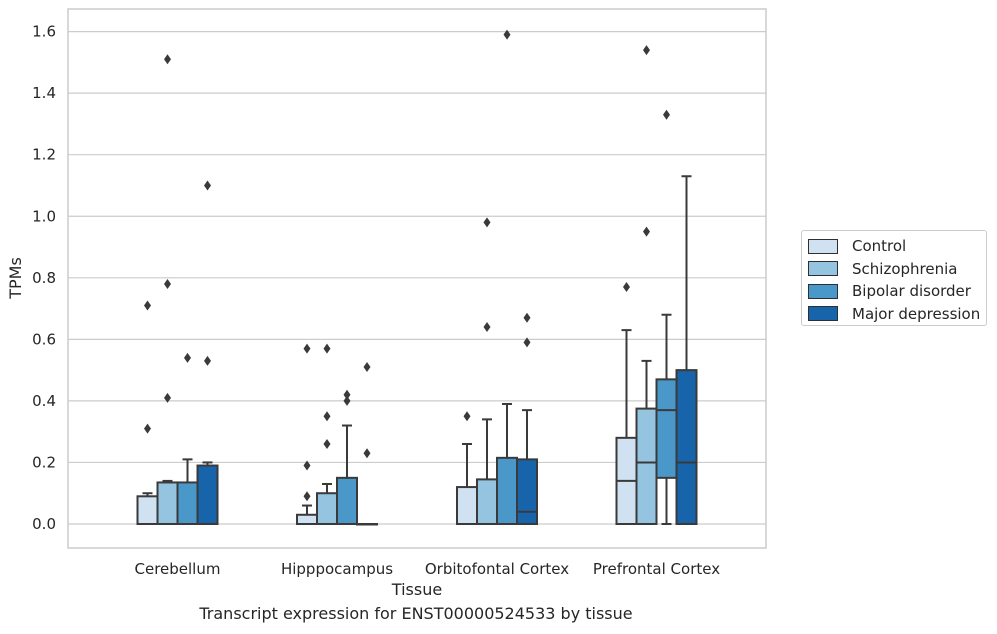 This screenshot has width=997, height=634. I want to click on box-schizophrenia-prefrontal-cortex, so click(646, 285).